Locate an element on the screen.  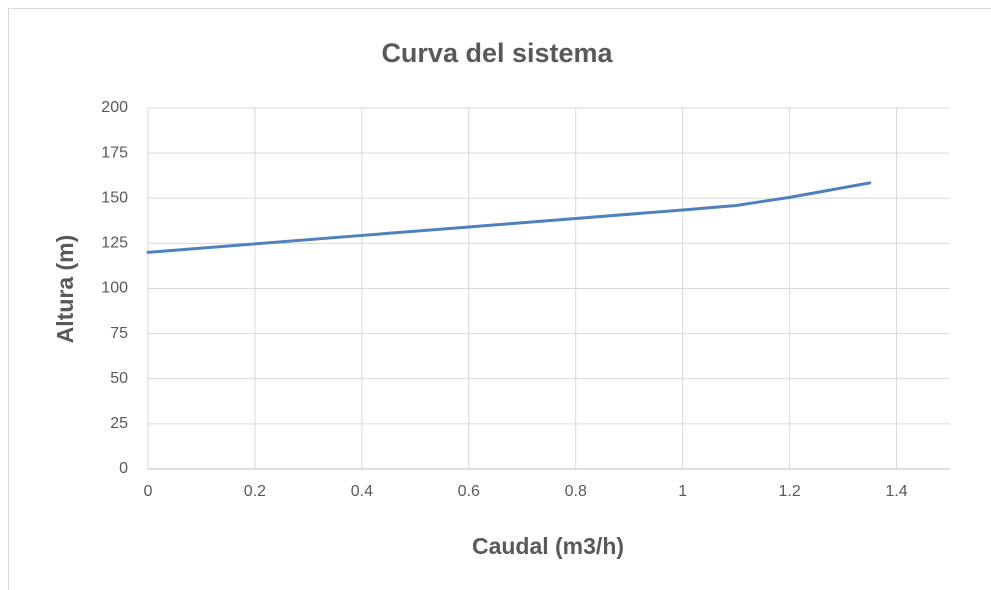
y-tick-label: 75 is located at coordinates (119, 333).